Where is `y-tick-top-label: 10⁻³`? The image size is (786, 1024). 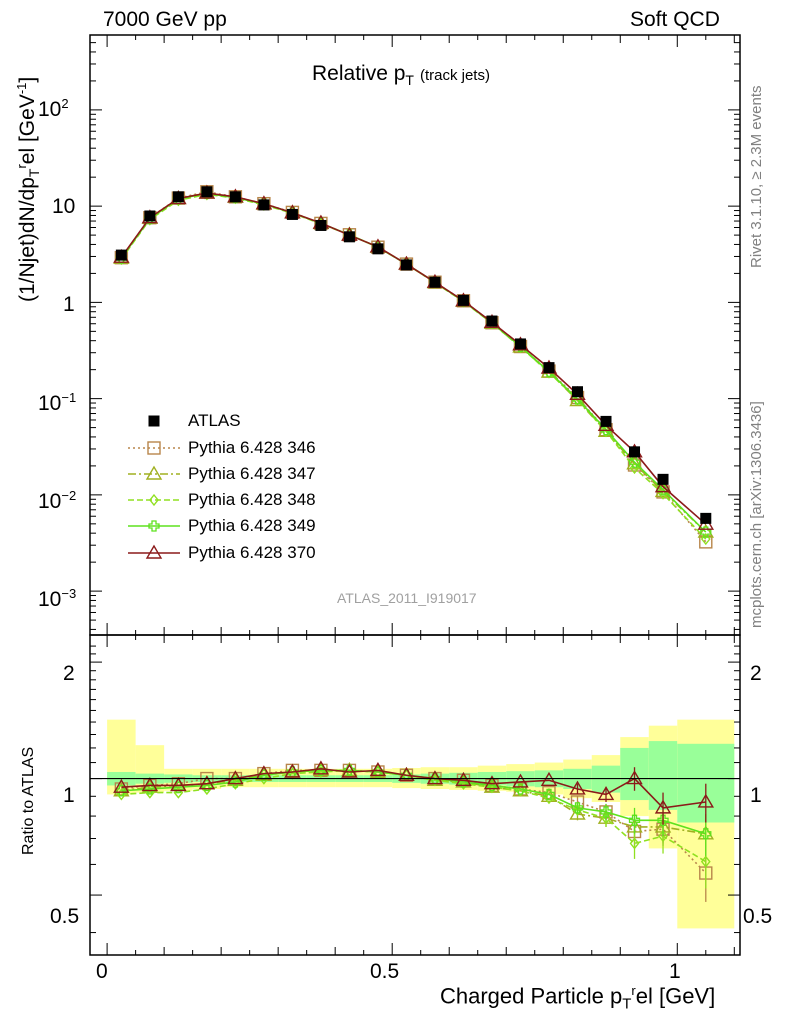 y-tick-top-label: 10⁻³ is located at coordinates (57, 598).